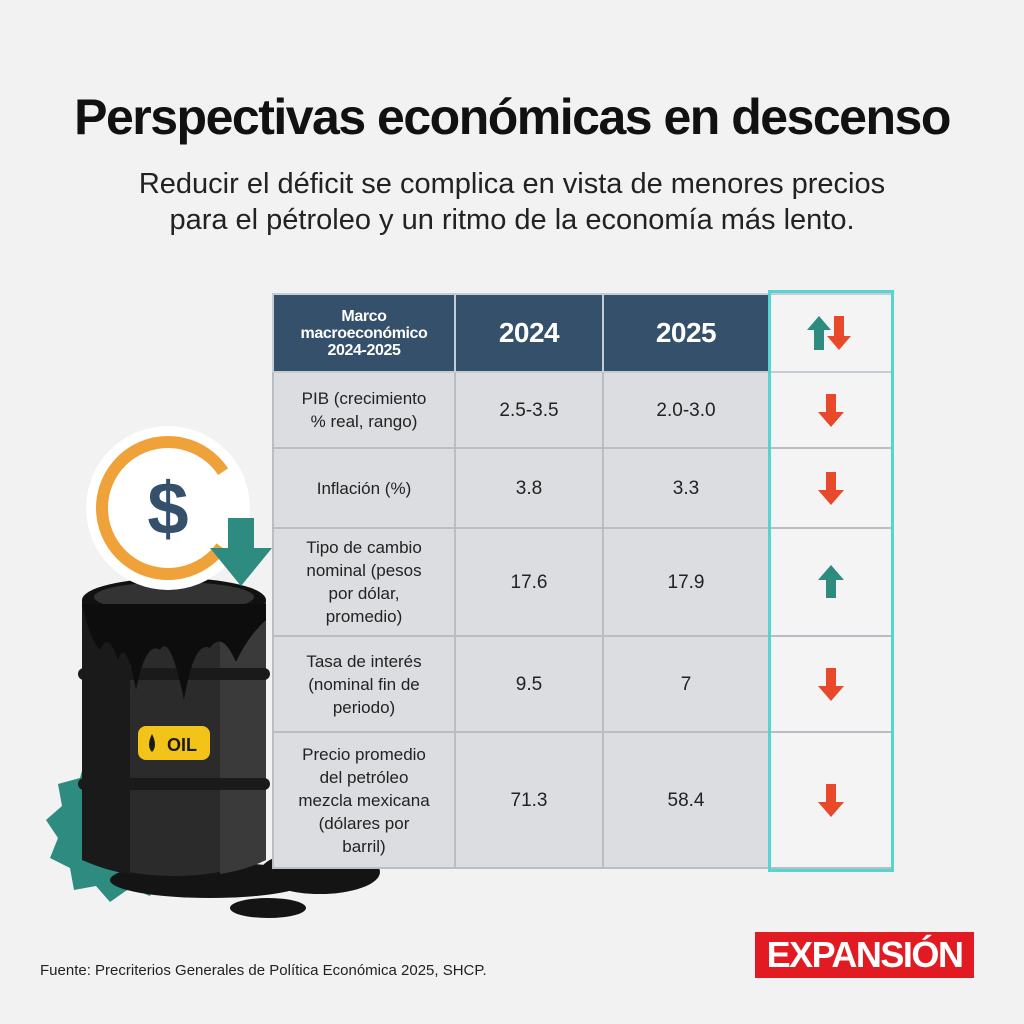 Image resolution: width=1024 pixels, height=1024 pixels. I want to click on value-2024-cell: 2.5-3.5, so click(529, 410).